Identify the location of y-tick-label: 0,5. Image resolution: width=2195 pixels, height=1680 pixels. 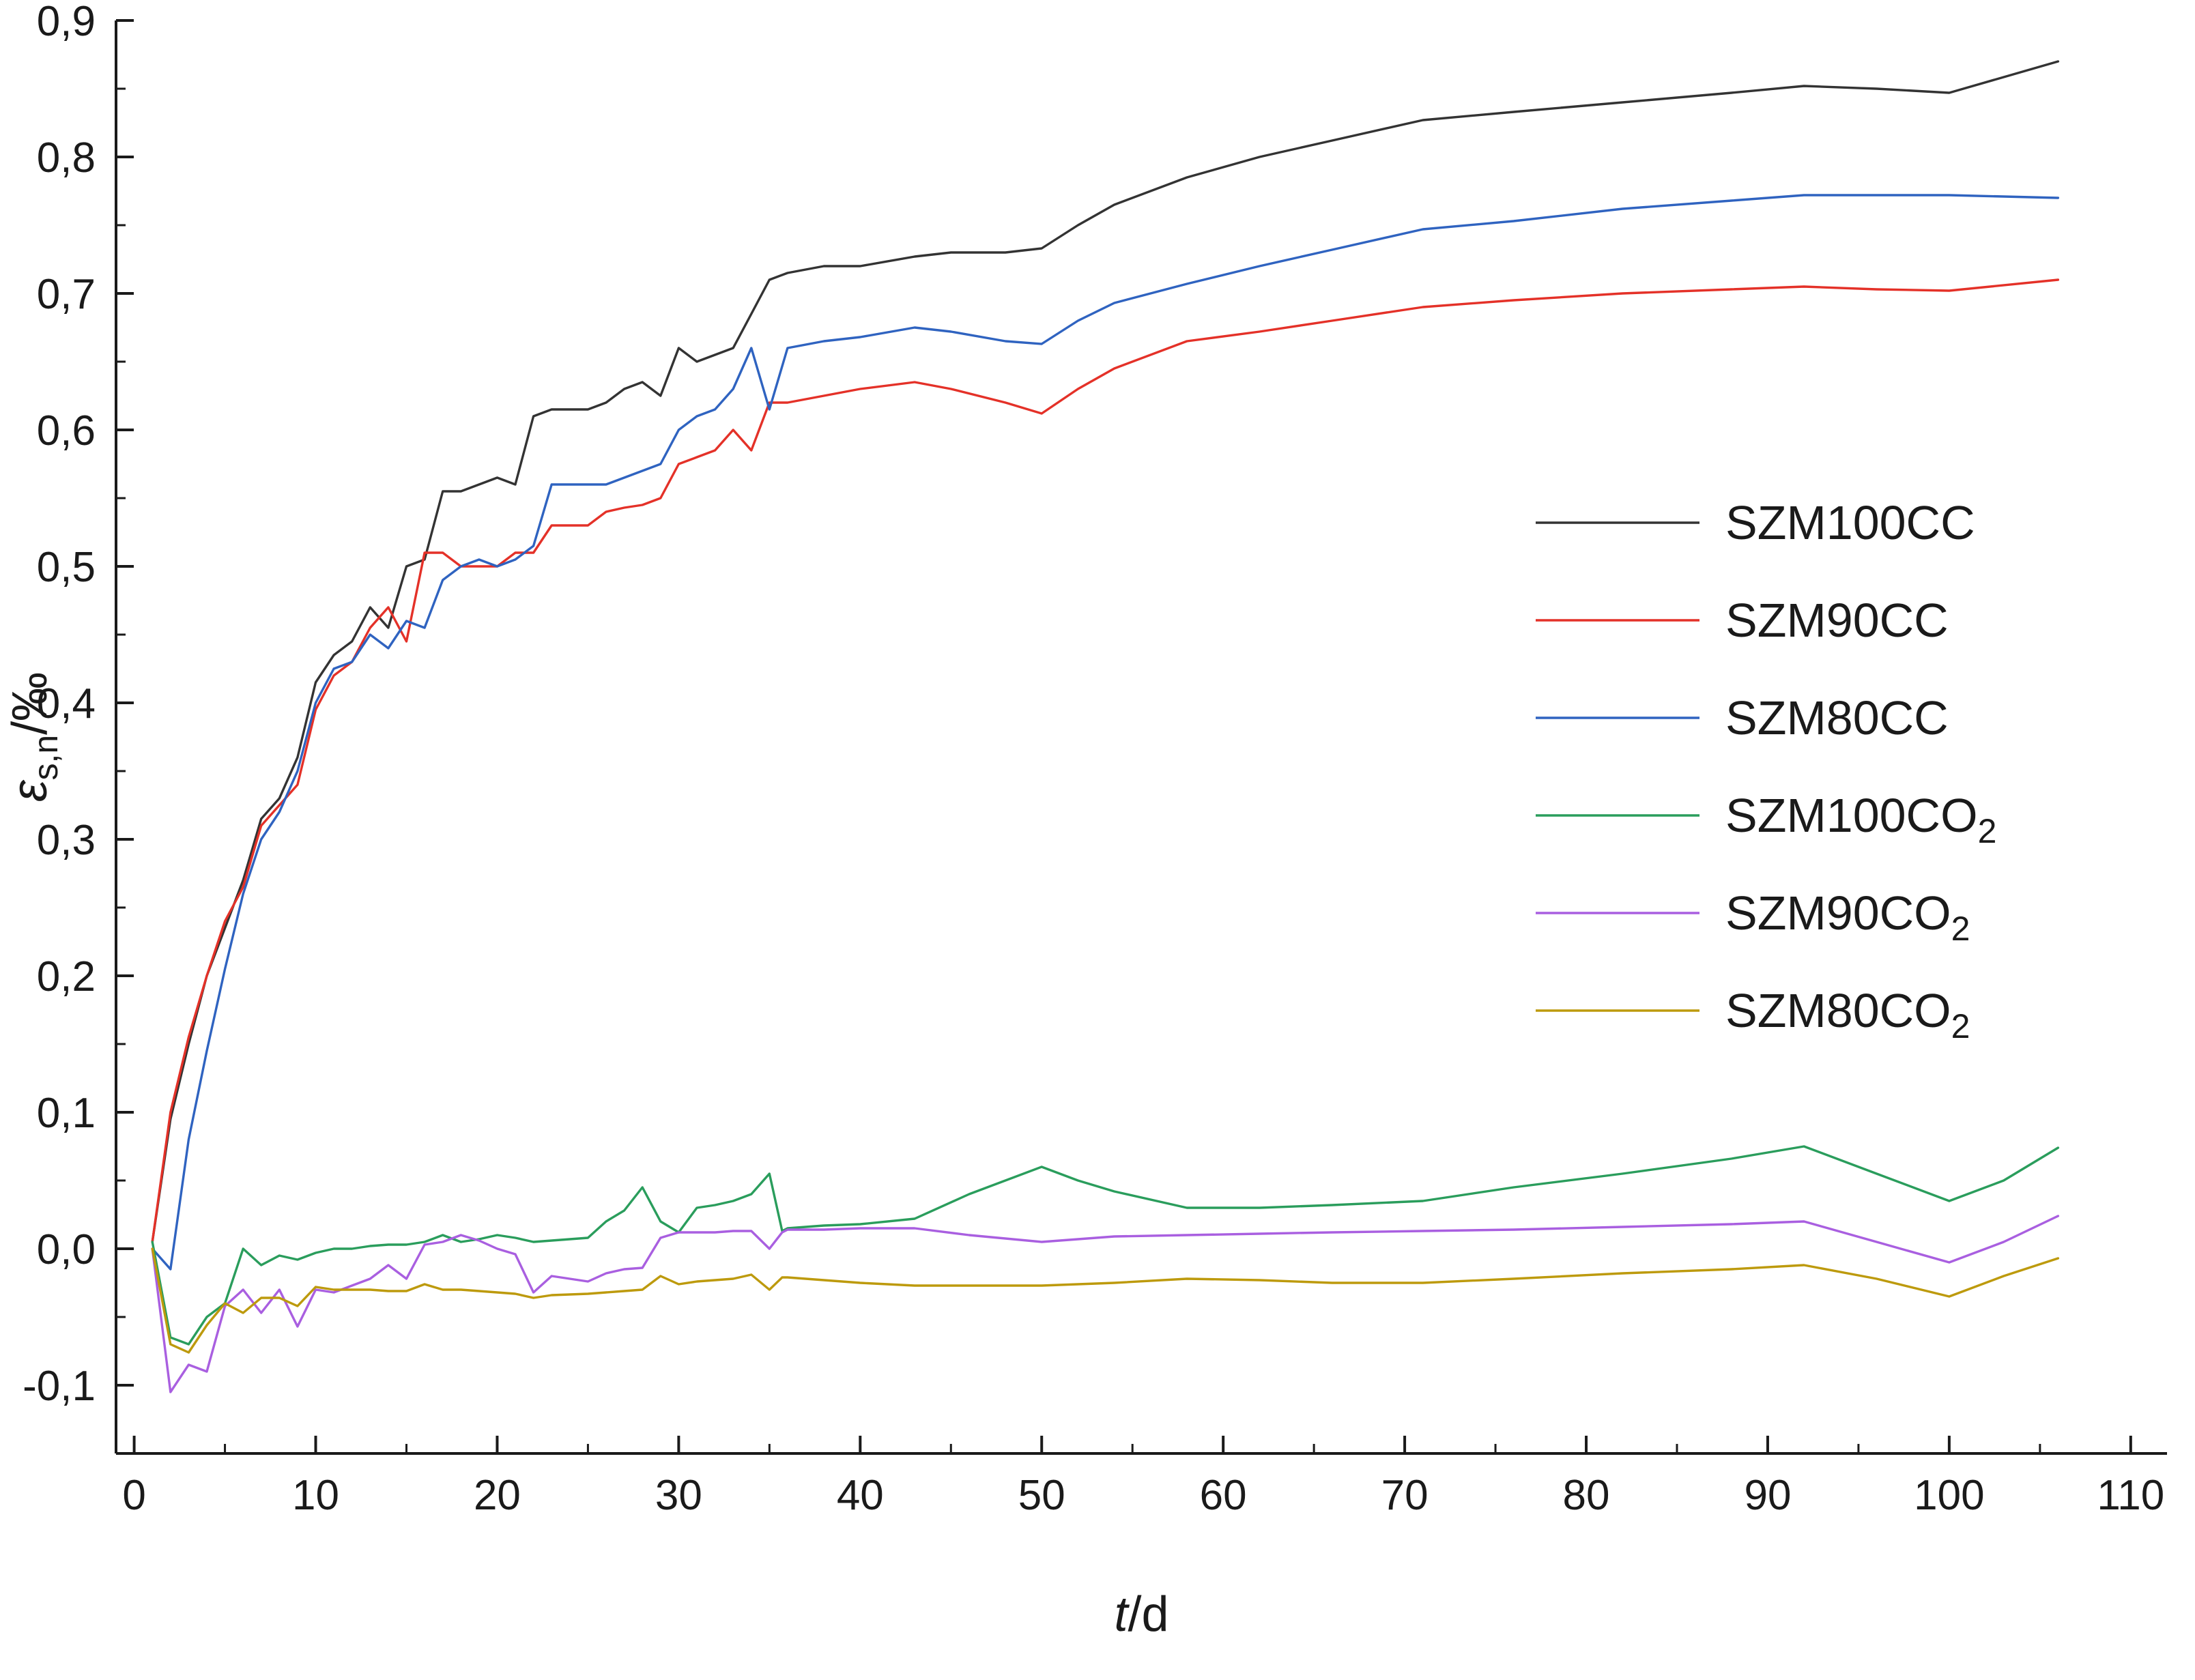
(66, 567).